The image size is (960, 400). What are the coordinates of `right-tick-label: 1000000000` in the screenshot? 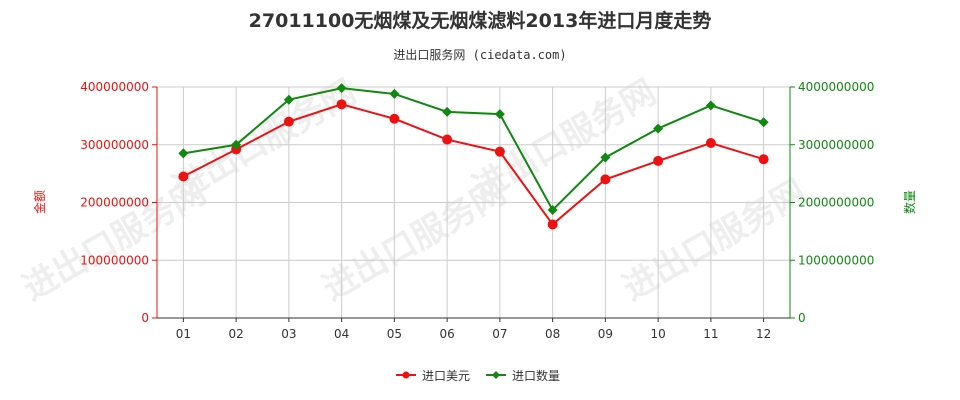 It's located at (836, 260).